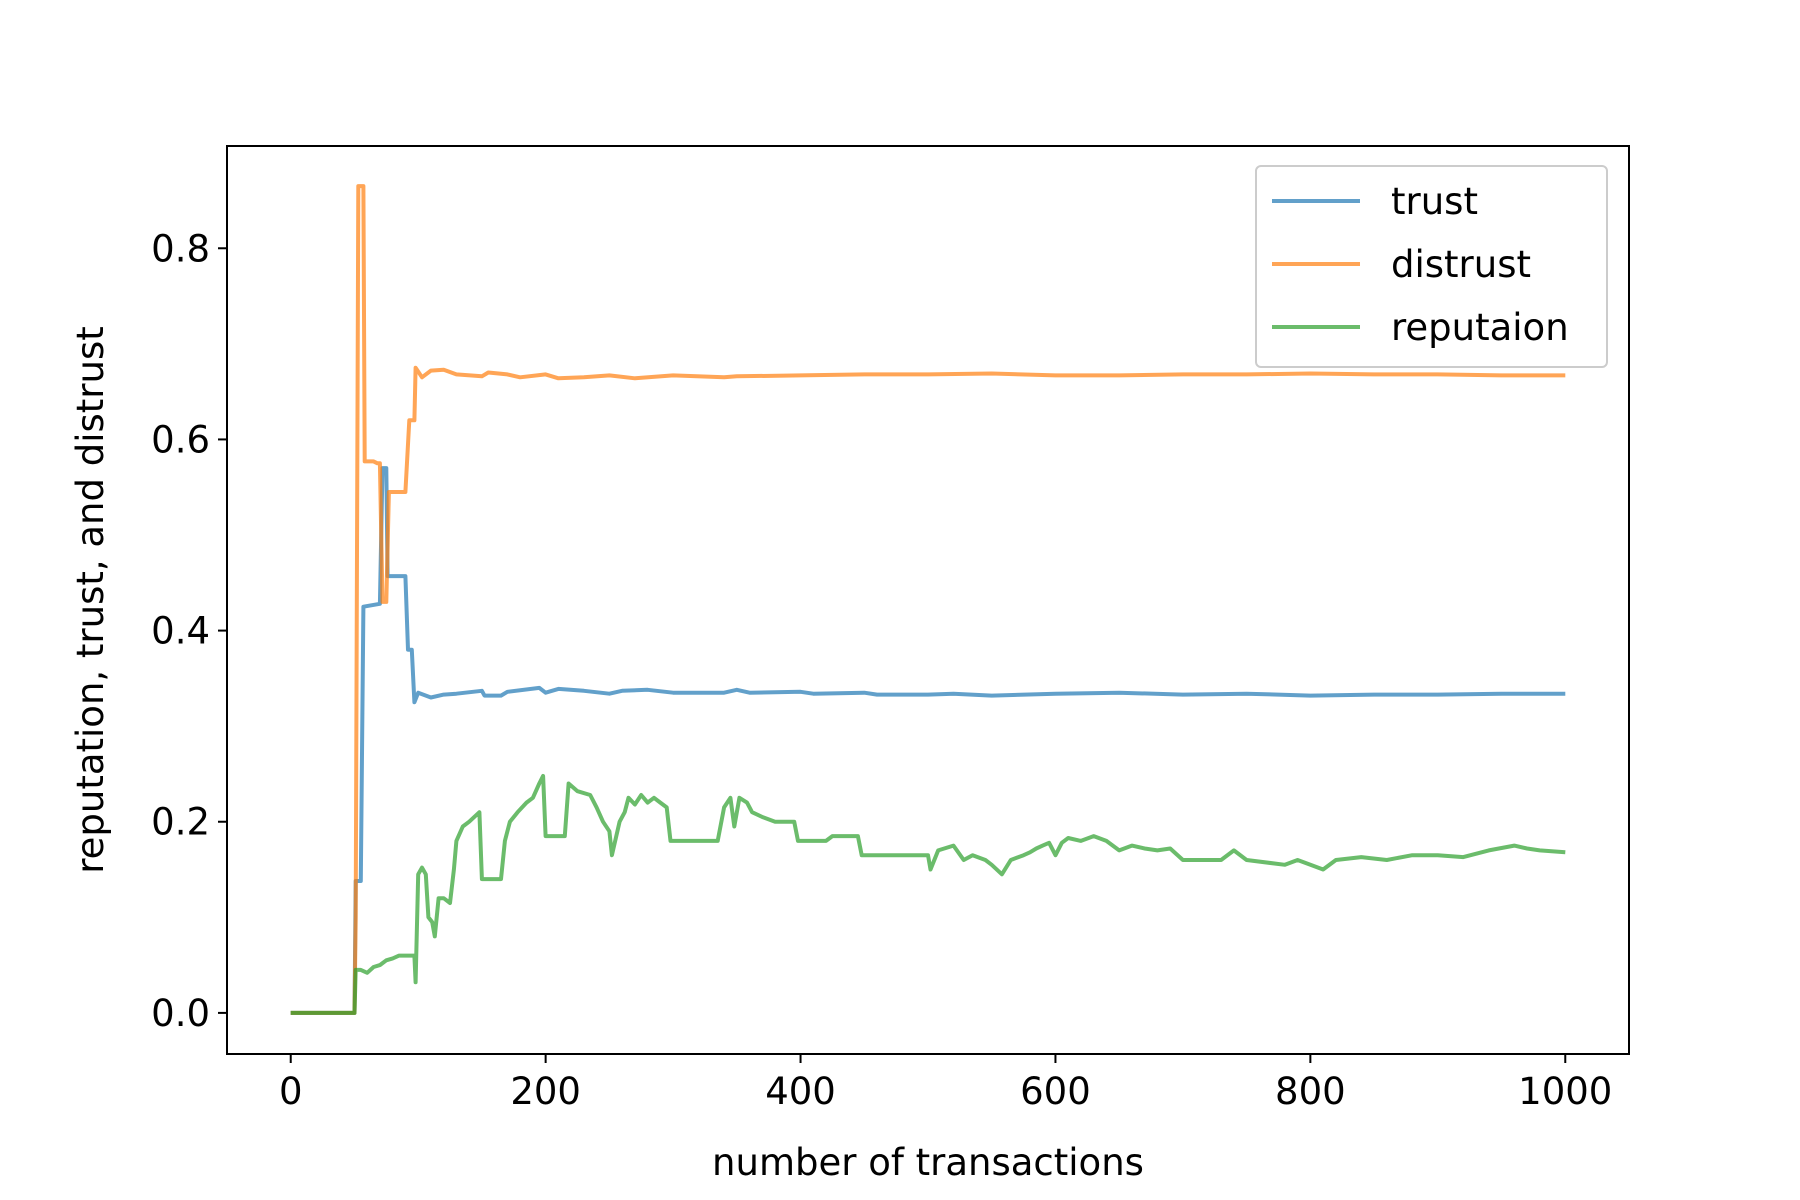 The width and height of the screenshot is (1800, 1200). What do you see at coordinates (1480, 327) in the screenshot?
I see `legend-label-reputaion: reputaion` at bounding box center [1480, 327].